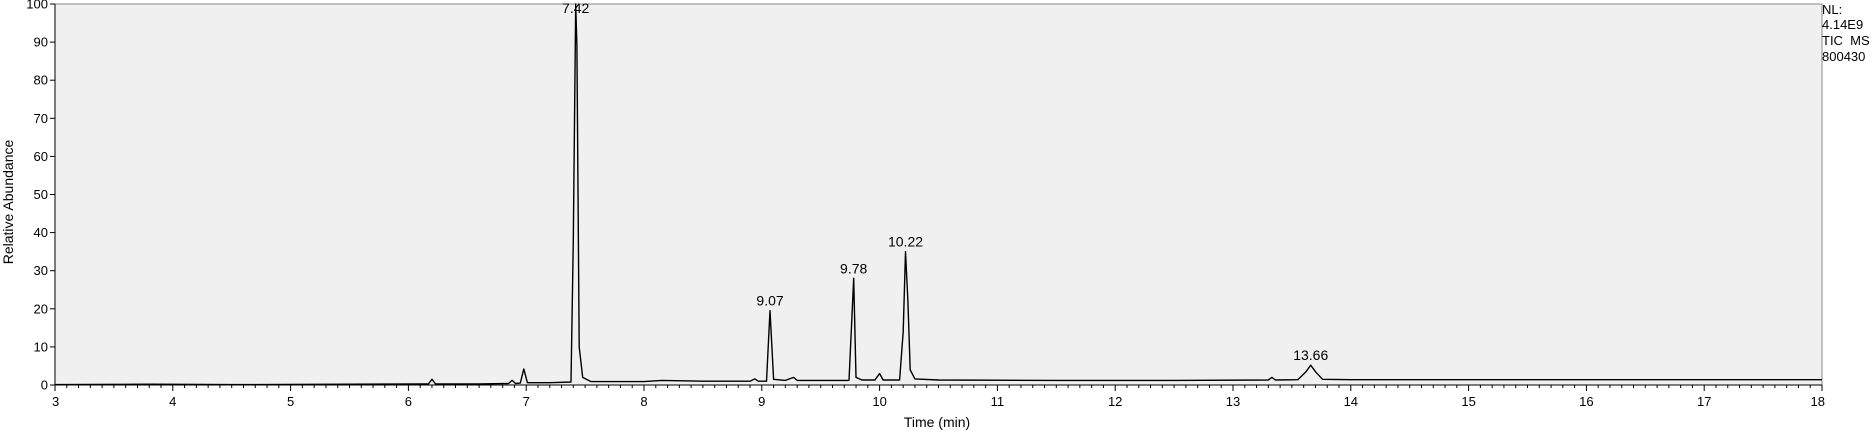 This screenshot has height=434, width=1874. I want to click on peak-label: 9.07, so click(769, 301).